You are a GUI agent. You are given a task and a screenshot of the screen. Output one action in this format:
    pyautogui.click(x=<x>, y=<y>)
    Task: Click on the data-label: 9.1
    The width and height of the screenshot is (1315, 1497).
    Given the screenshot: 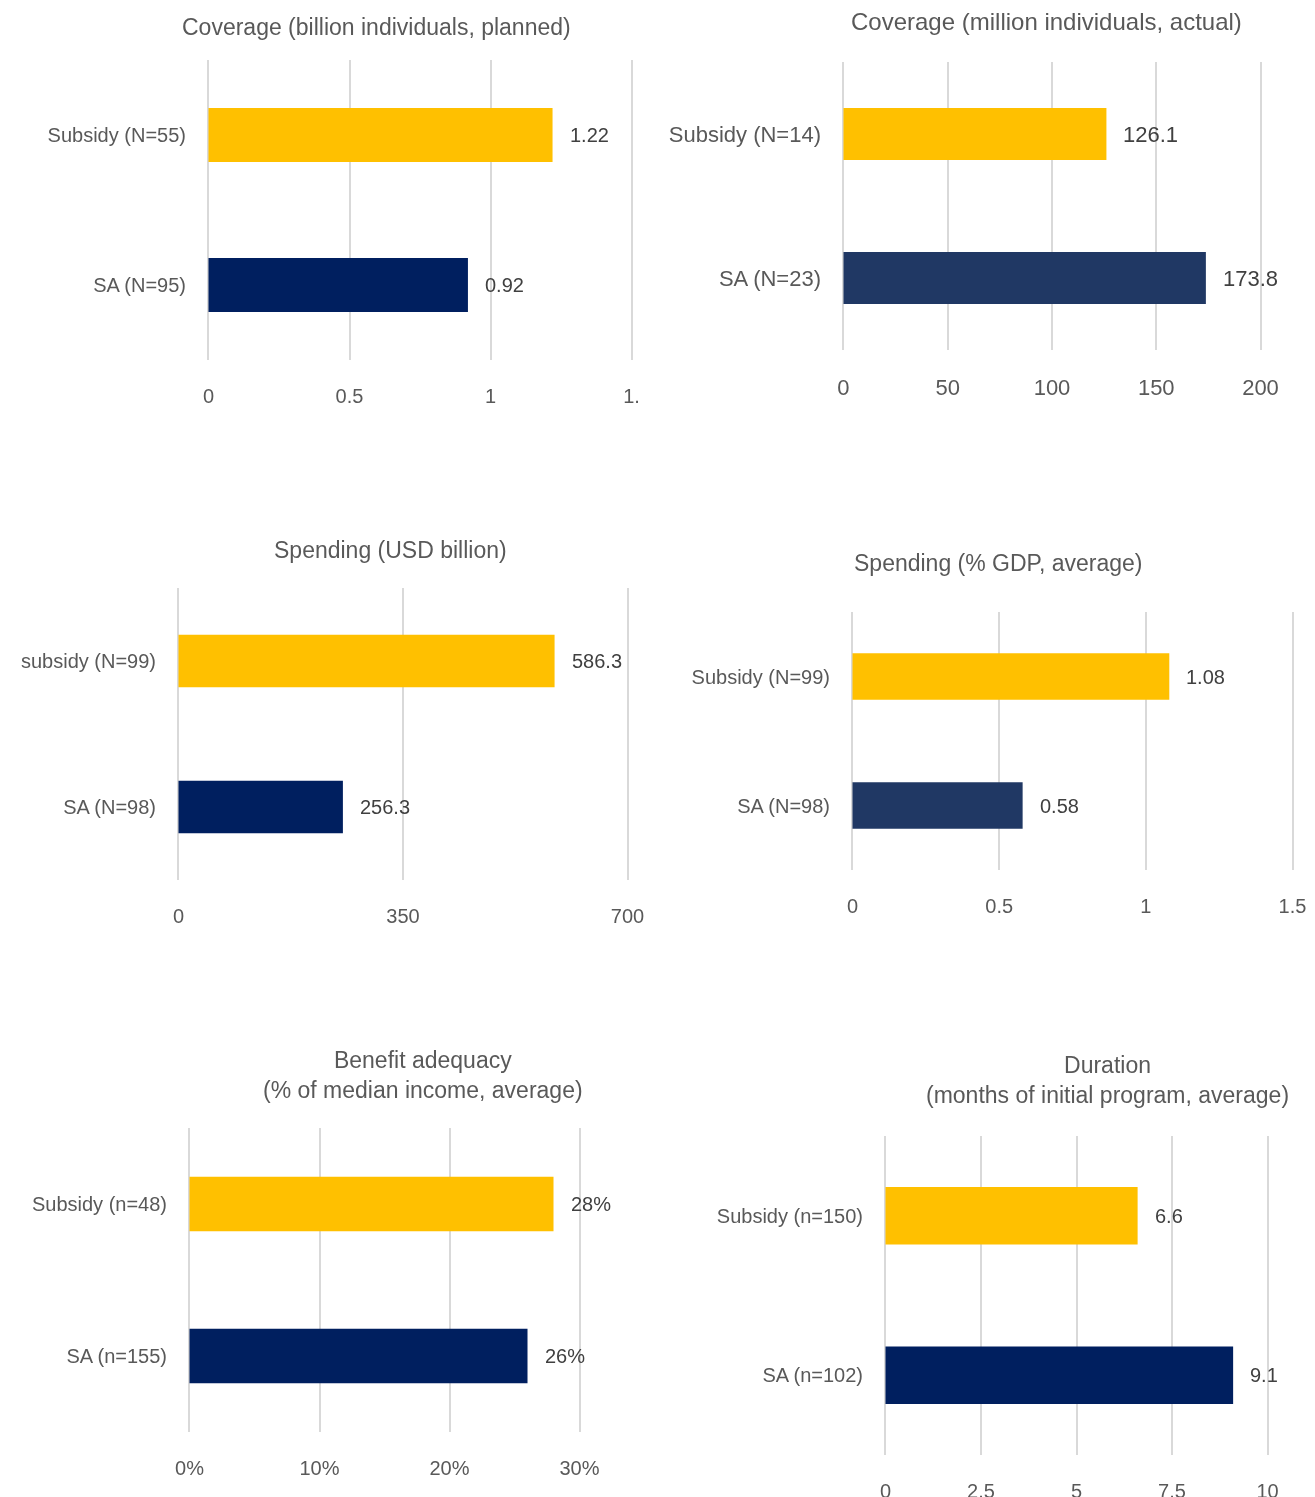 What is the action you would take?
    pyautogui.click(x=1264, y=1375)
    